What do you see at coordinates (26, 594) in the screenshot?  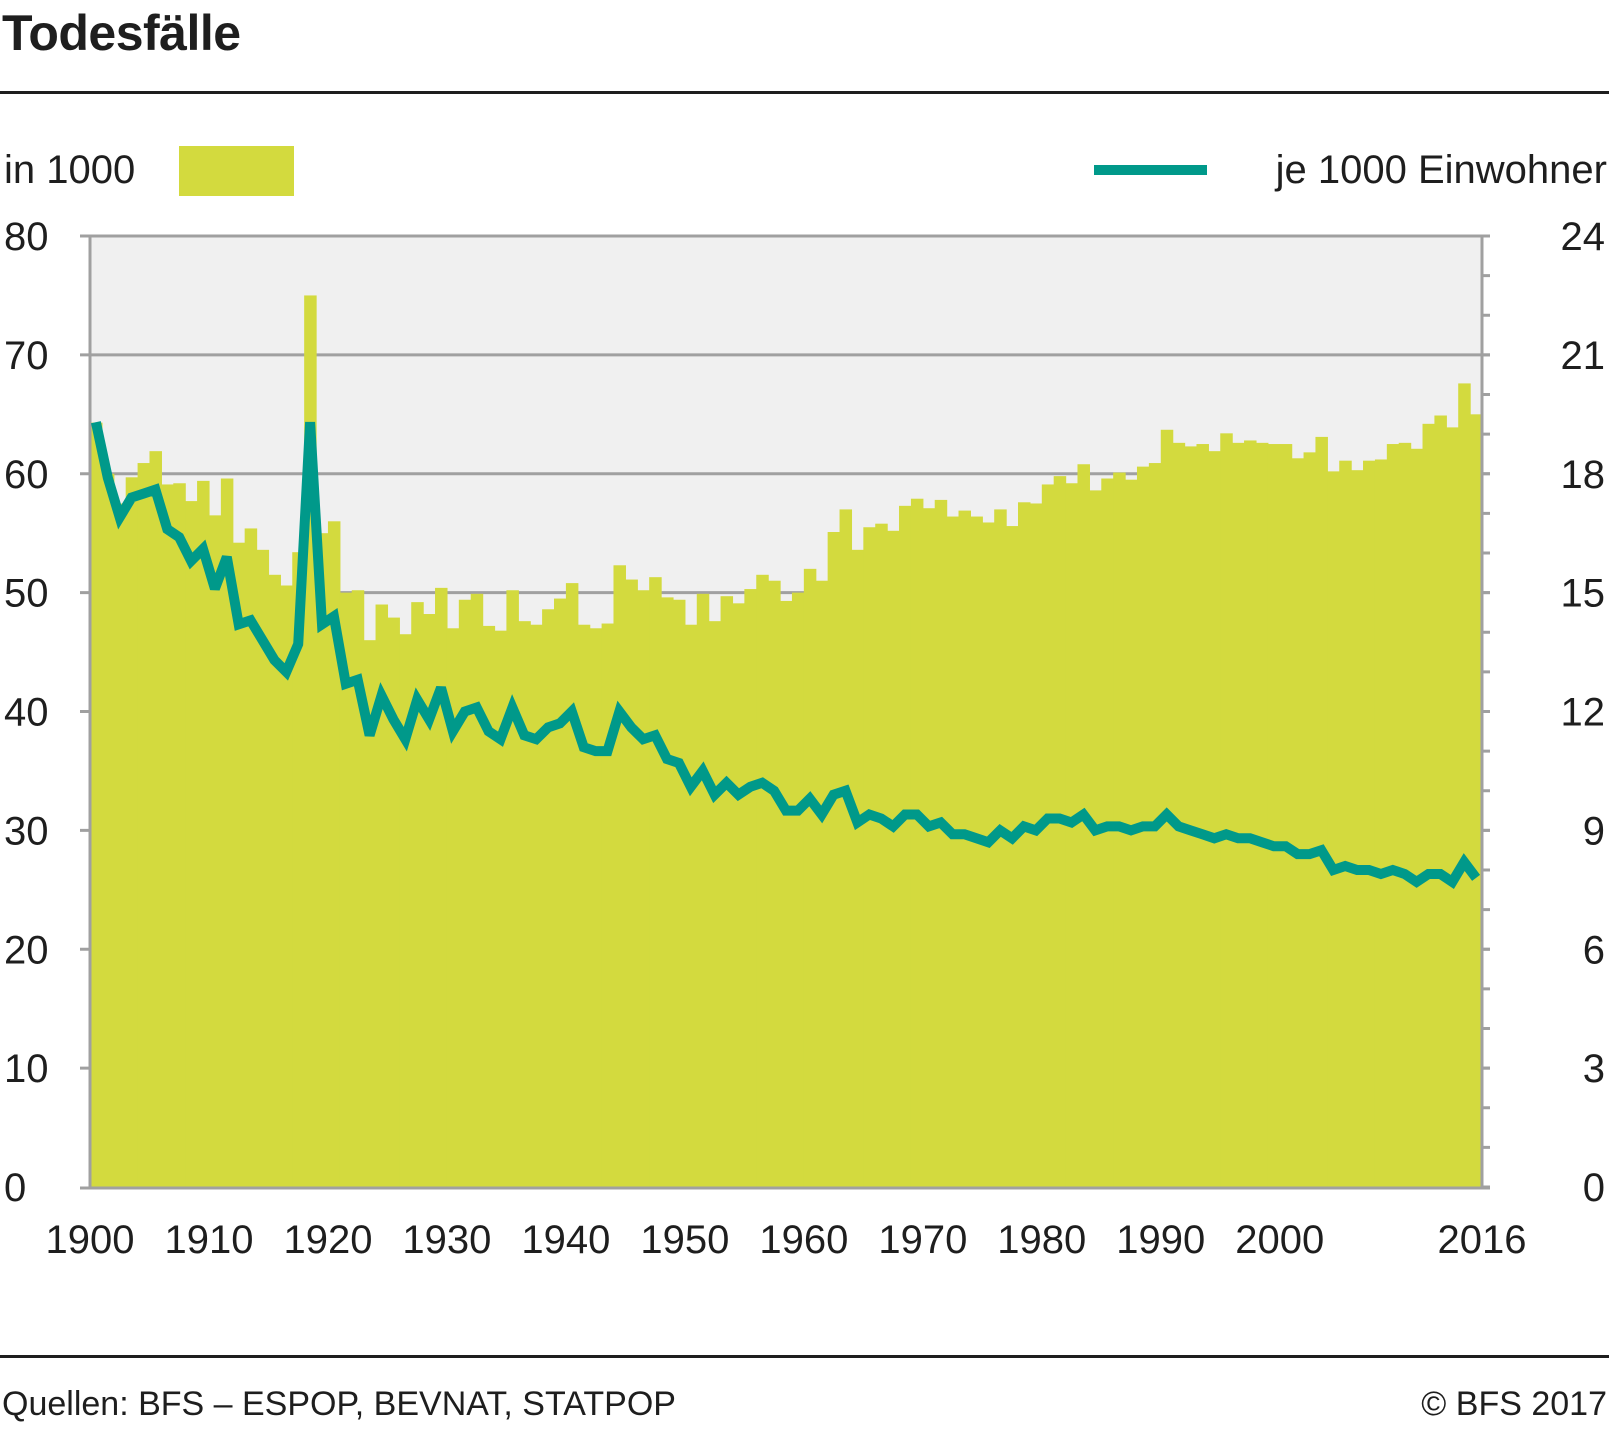 I see `y-left-tick-label: 50` at bounding box center [26, 594].